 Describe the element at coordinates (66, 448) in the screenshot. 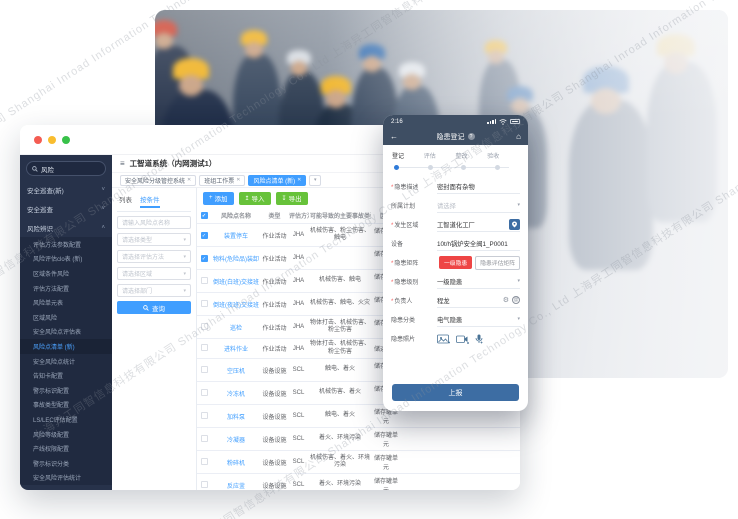

I see `sidebar-item-17: 产线权限配置` at that location.